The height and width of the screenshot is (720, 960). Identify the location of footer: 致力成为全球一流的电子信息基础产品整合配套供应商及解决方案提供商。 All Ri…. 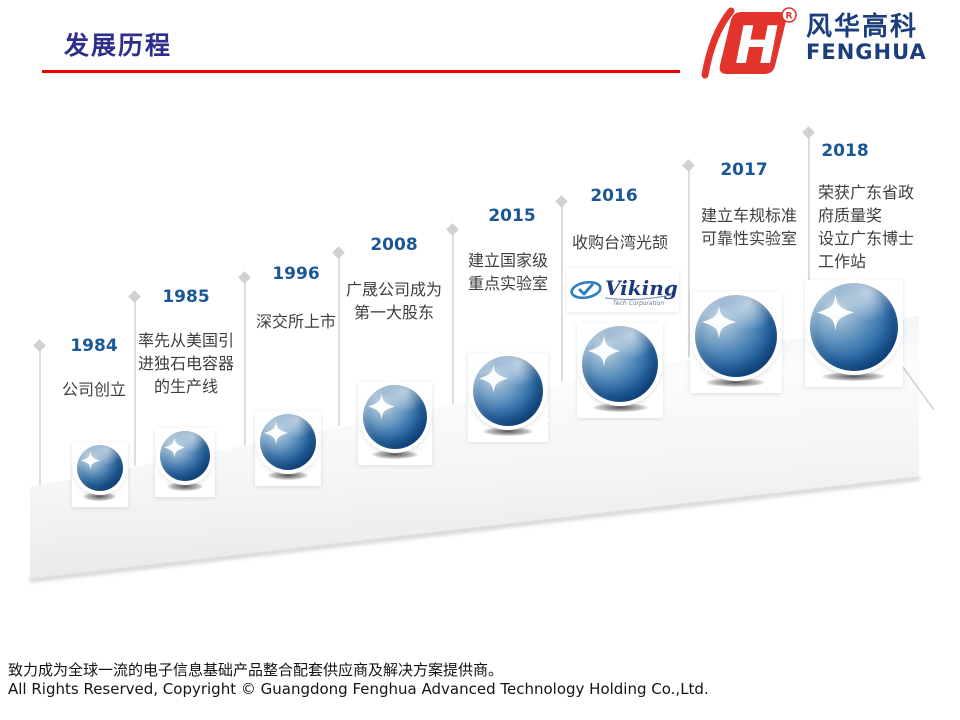
(358, 680).